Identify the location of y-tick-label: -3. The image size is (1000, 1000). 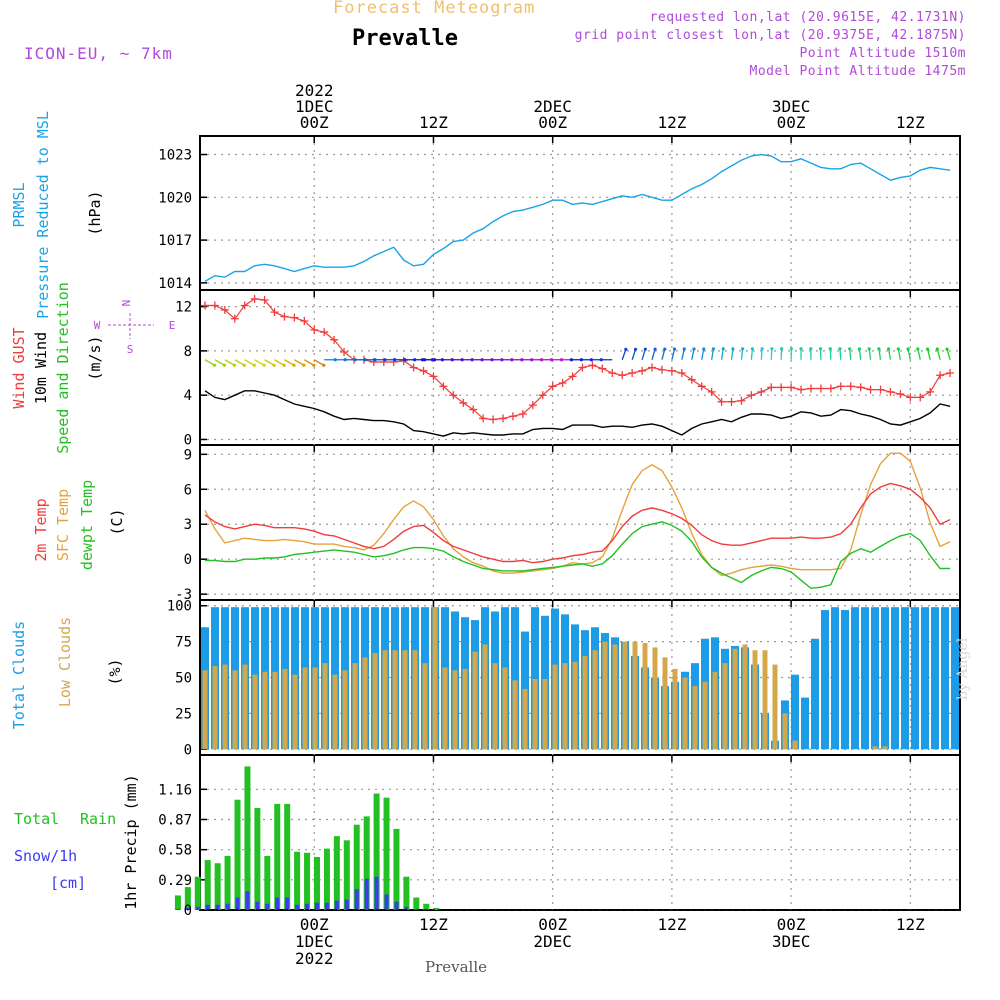
(183, 595).